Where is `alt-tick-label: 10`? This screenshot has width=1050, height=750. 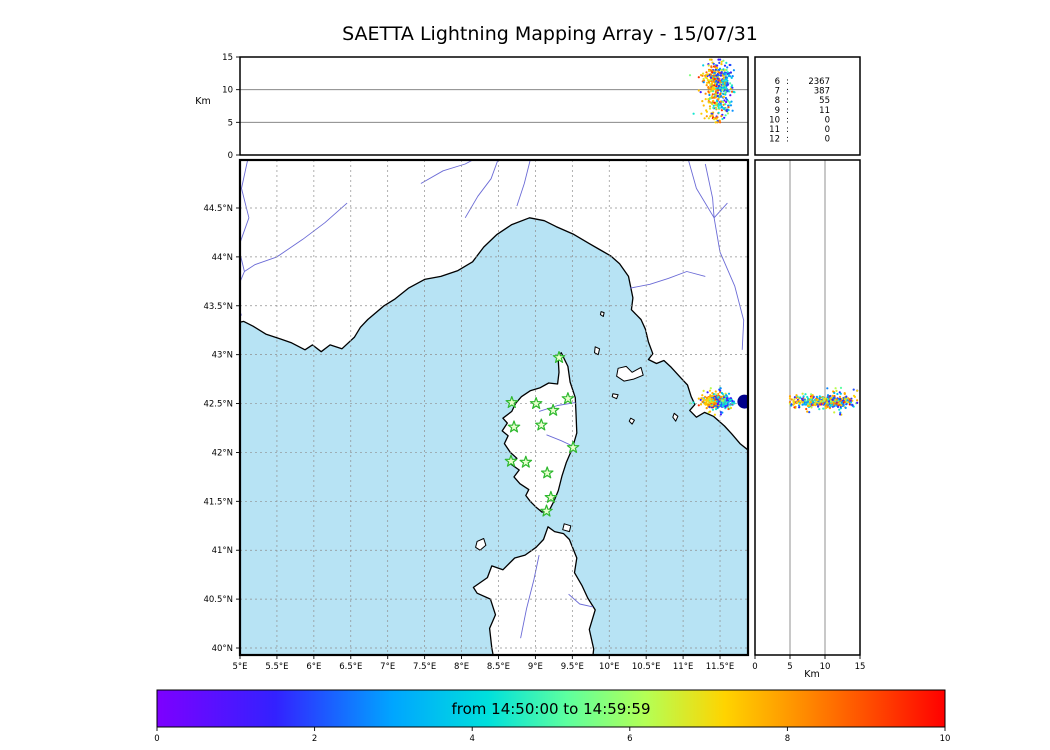 alt-tick-label: 10 is located at coordinates (825, 667).